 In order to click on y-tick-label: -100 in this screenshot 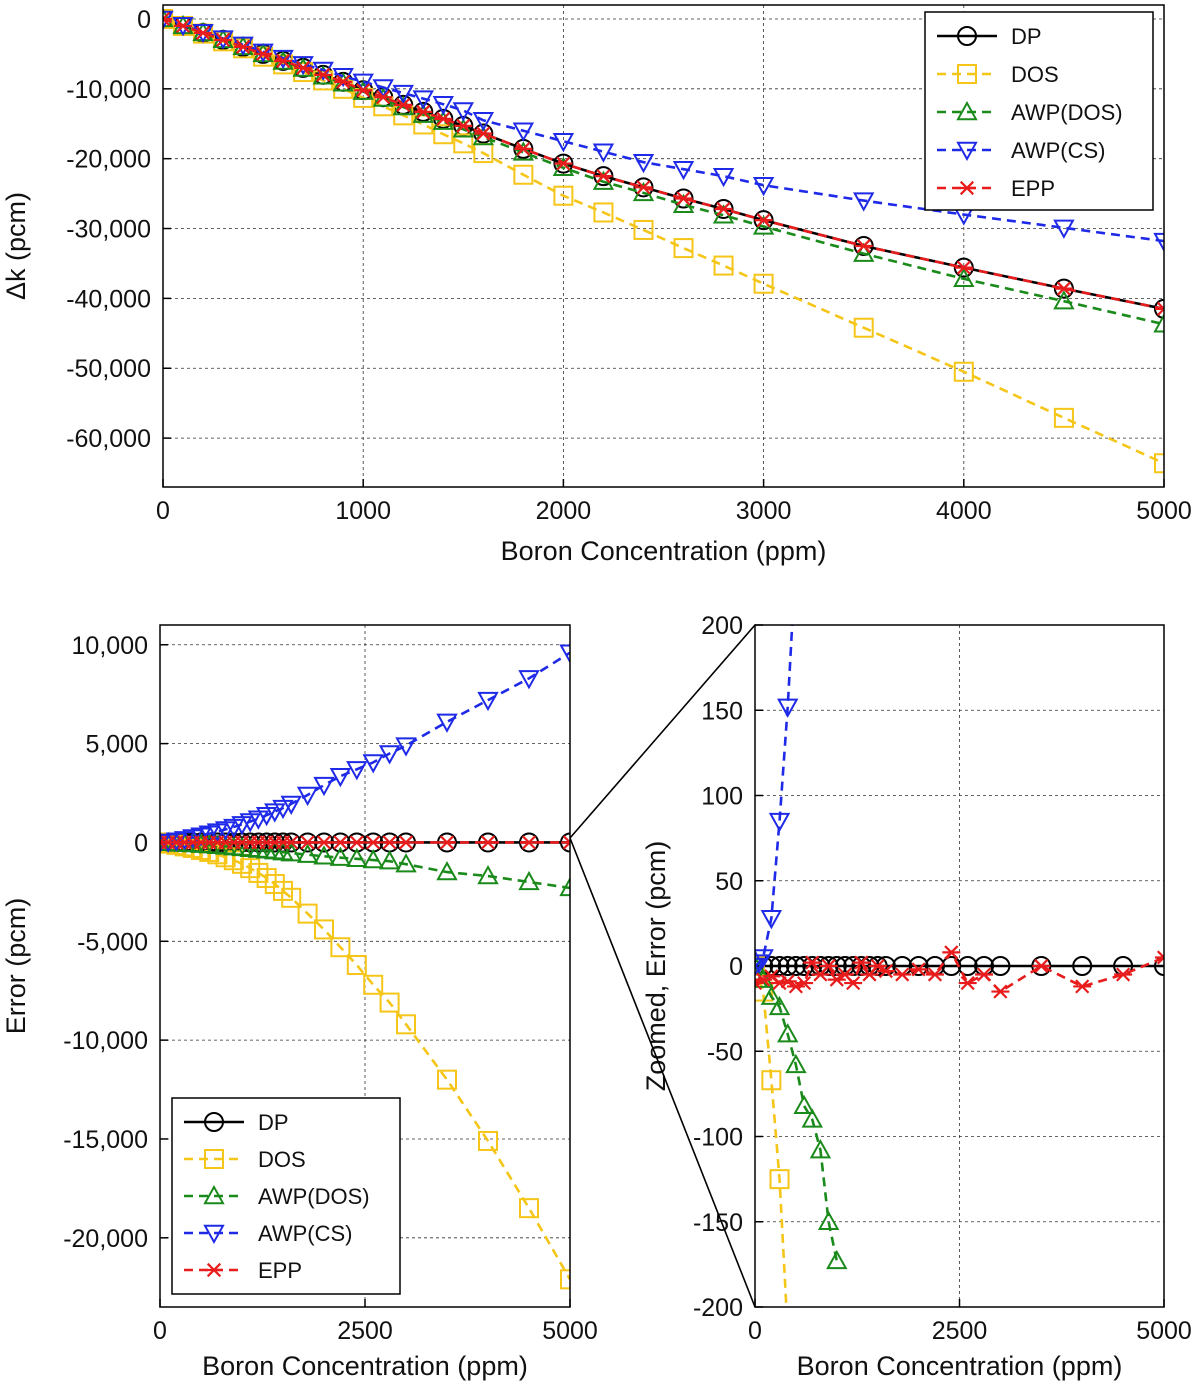, I will do `click(718, 1138)`.